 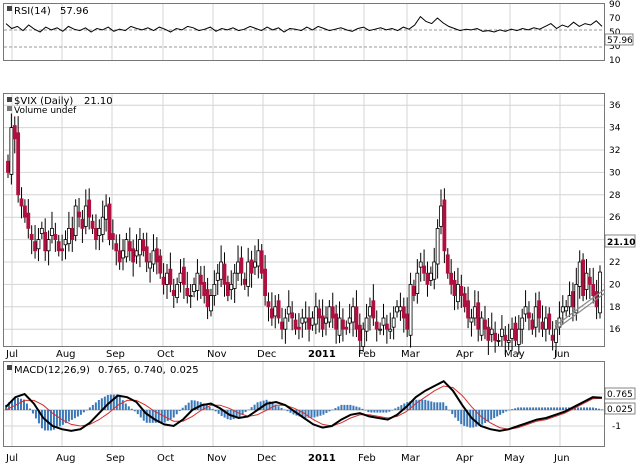 What do you see at coordinates (184, 370) in the screenshot?
I see `macd-histogram-value: 0.025` at bounding box center [184, 370].